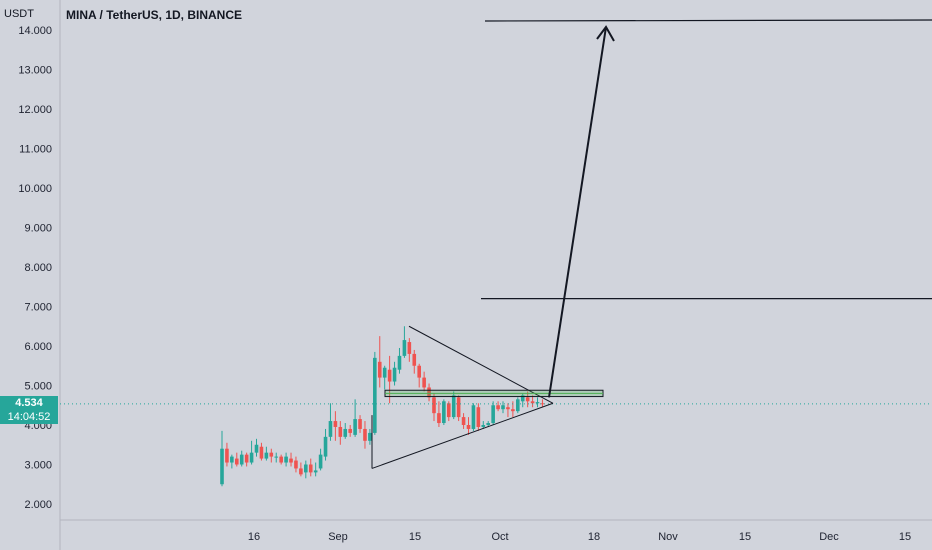  I want to click on projection-arrow-shaft, so click(577, 212).